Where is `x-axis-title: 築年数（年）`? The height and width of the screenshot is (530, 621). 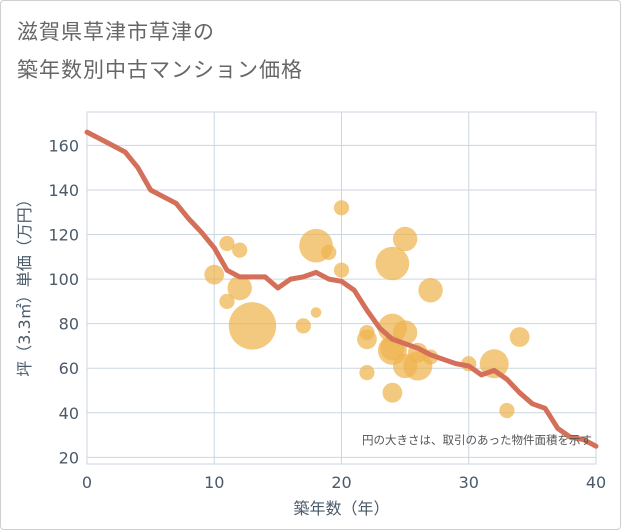 x-axis-title: 築年数（年） is located at coordinates (341, 508).